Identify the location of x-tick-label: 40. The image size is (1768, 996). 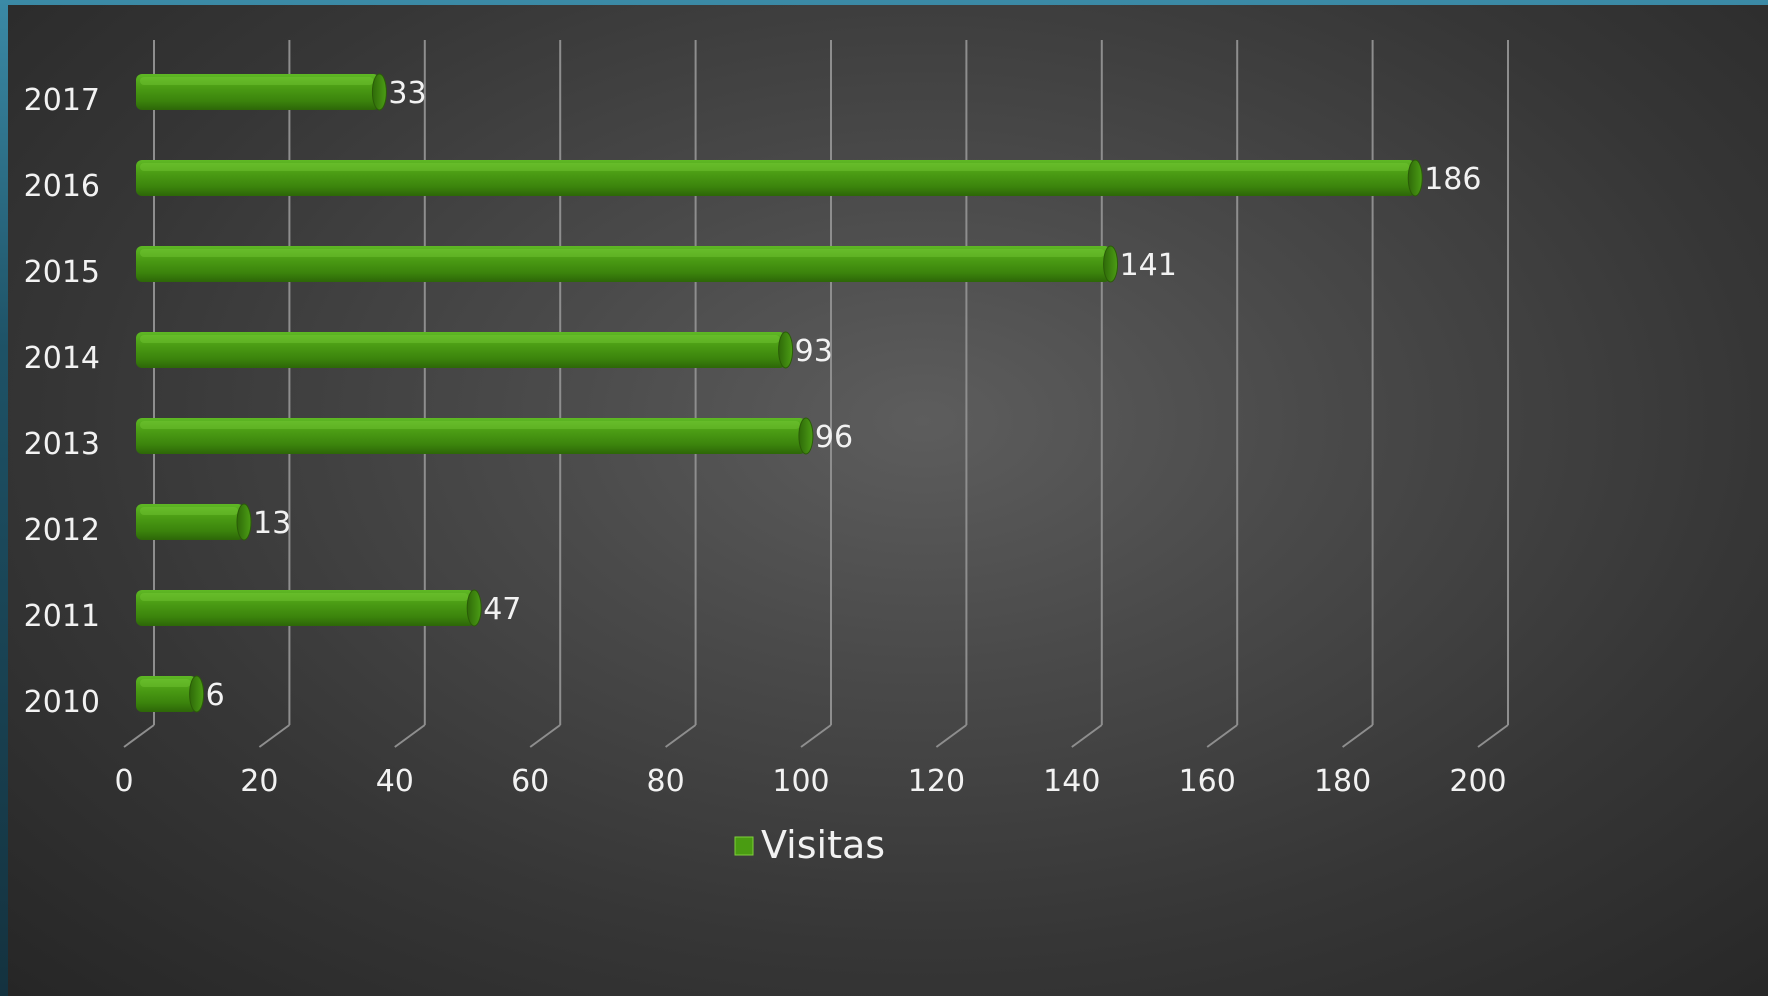
(395, 781).